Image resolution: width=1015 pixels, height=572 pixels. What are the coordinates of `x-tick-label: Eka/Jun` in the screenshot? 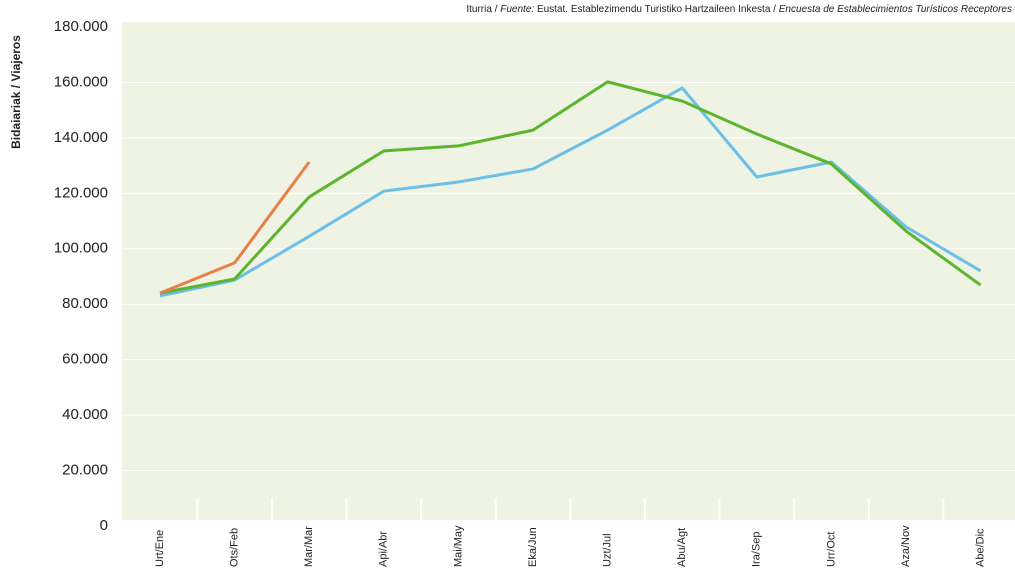 It's located at (533, 547).